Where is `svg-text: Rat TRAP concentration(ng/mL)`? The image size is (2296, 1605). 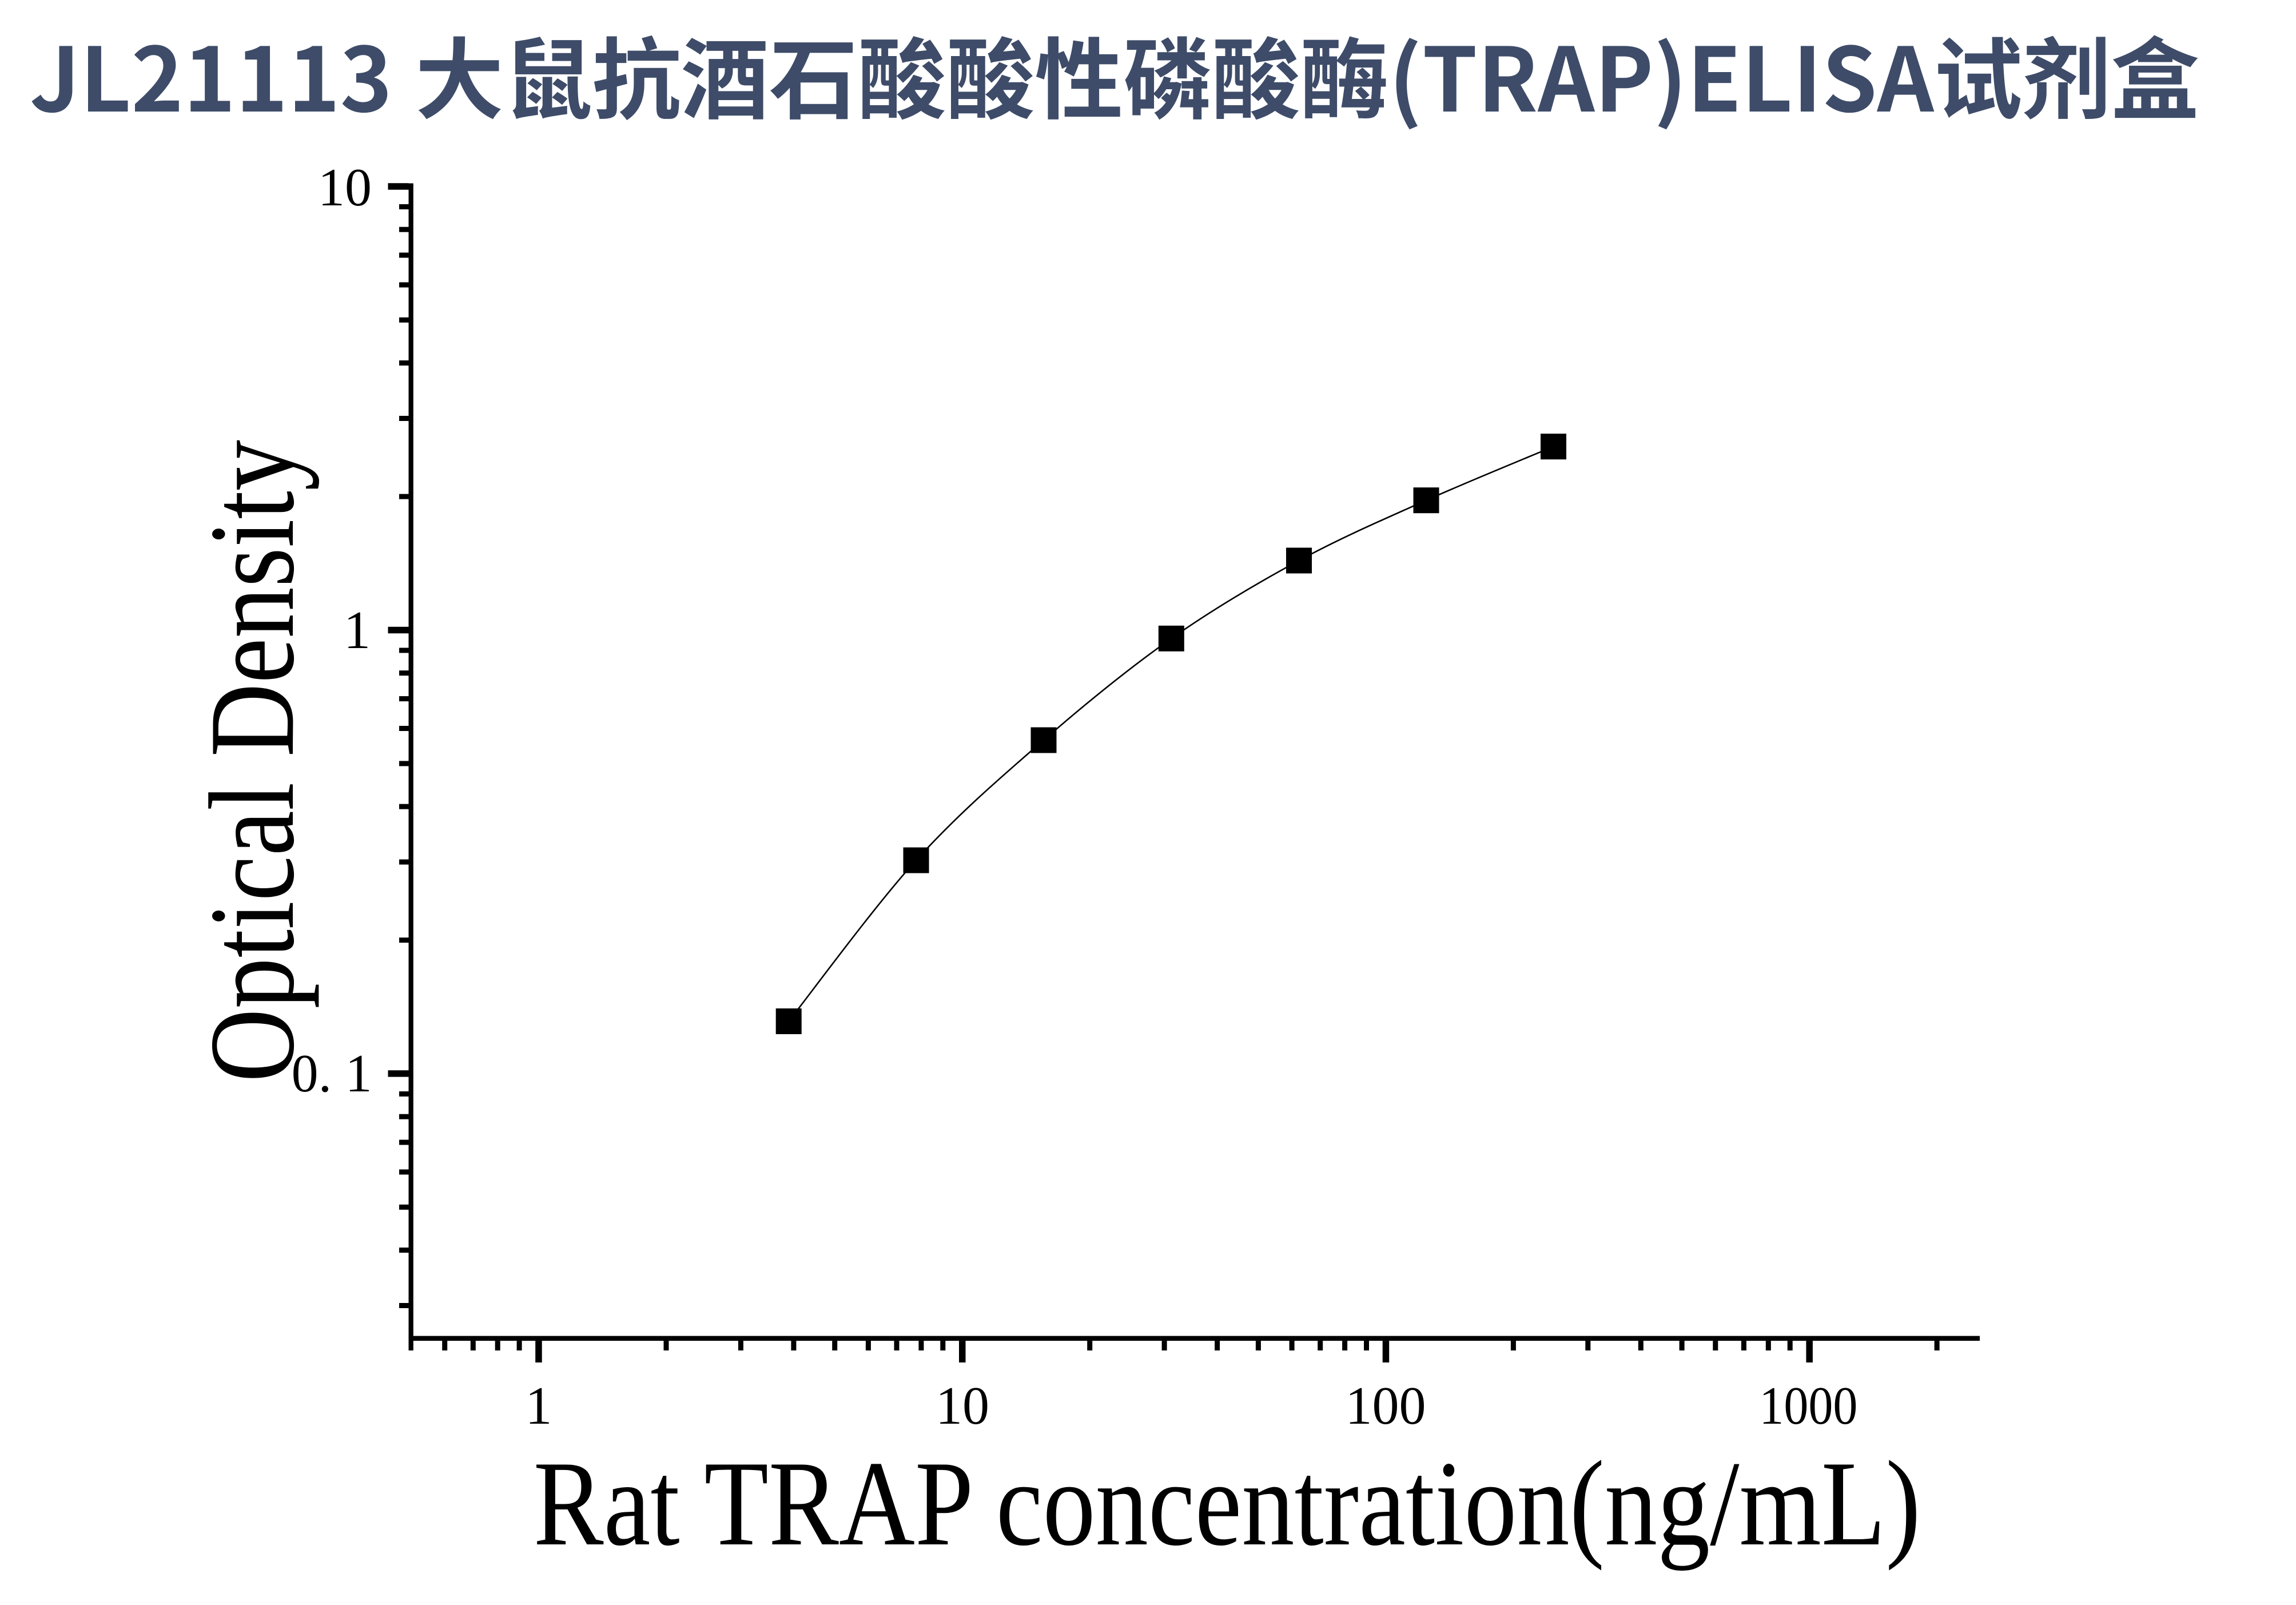 svg-text: Rat TRAP concentration(ng/mL) is located at coordinates (1227, 1504).